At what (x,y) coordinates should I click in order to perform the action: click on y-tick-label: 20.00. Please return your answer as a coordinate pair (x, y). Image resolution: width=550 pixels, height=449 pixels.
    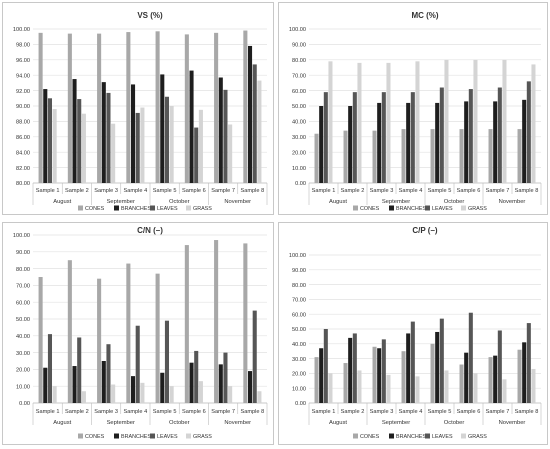
    Looking at the image, I should click on (299, 153).